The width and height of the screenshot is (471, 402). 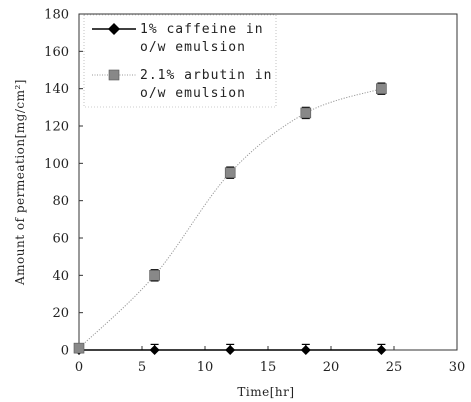 What do you see at coordinates (265, 392) in the screenshot?
I see `x-axis-title: Time[hr]` at bounding box center [265, 392].